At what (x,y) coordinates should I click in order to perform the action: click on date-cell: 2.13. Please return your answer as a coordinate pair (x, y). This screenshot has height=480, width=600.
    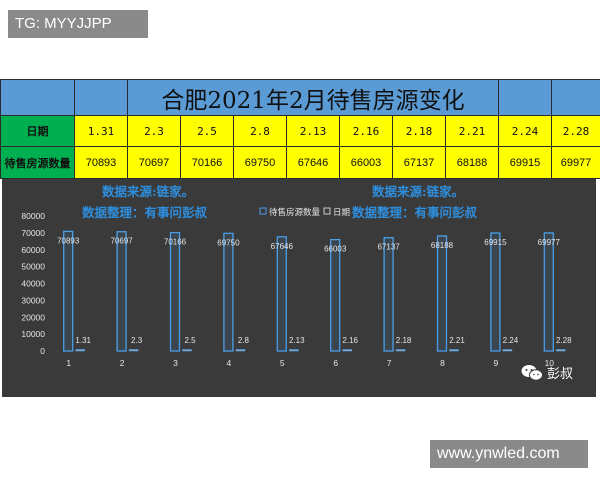
    Looking at the image, I should click on (313, 131).